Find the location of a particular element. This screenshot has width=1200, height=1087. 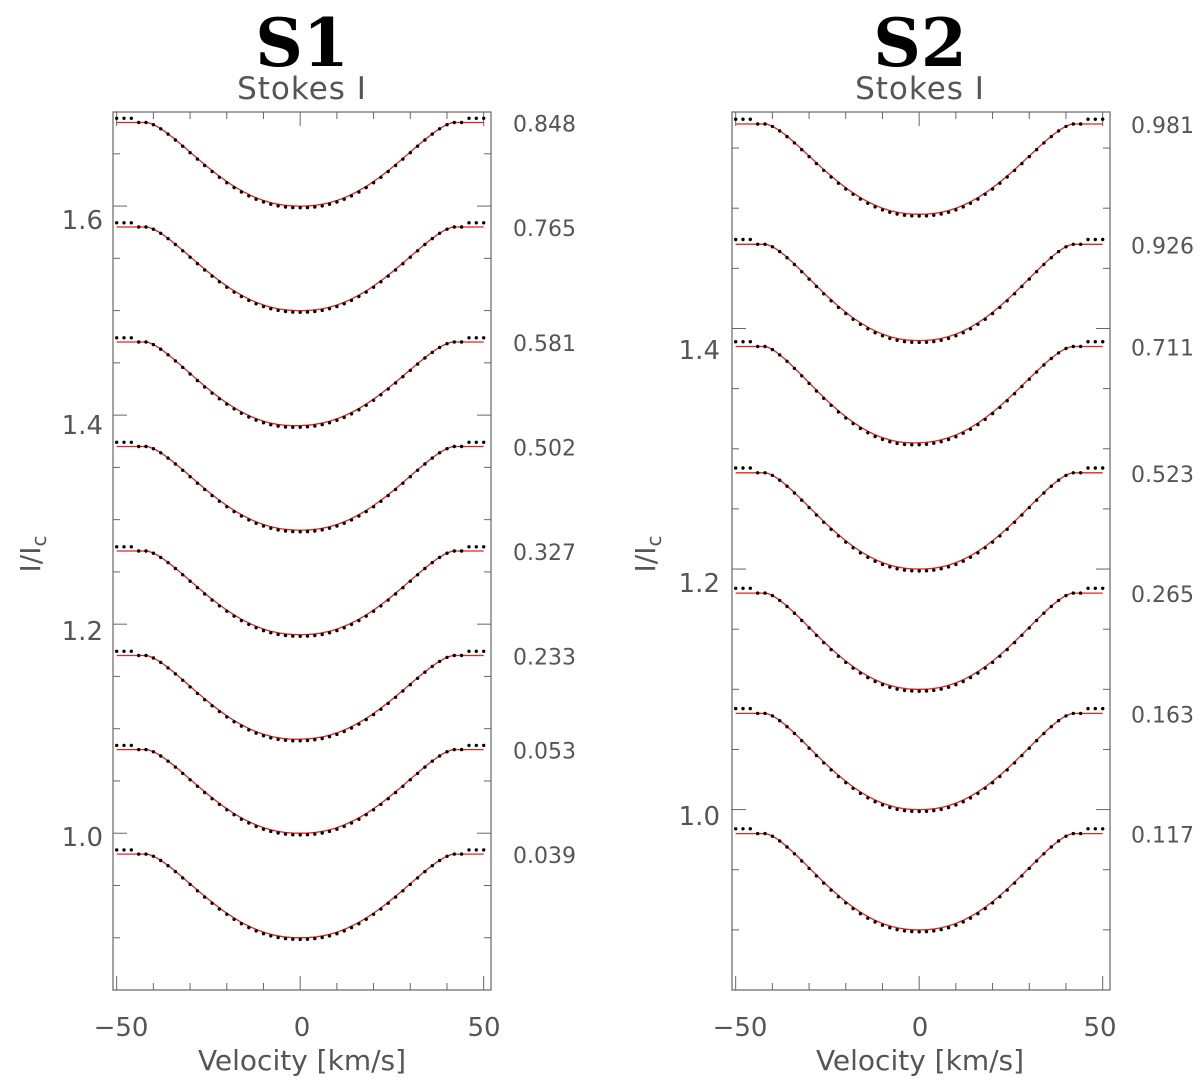

y-tick-label: 1.0 is located at coordinates (82, 838).